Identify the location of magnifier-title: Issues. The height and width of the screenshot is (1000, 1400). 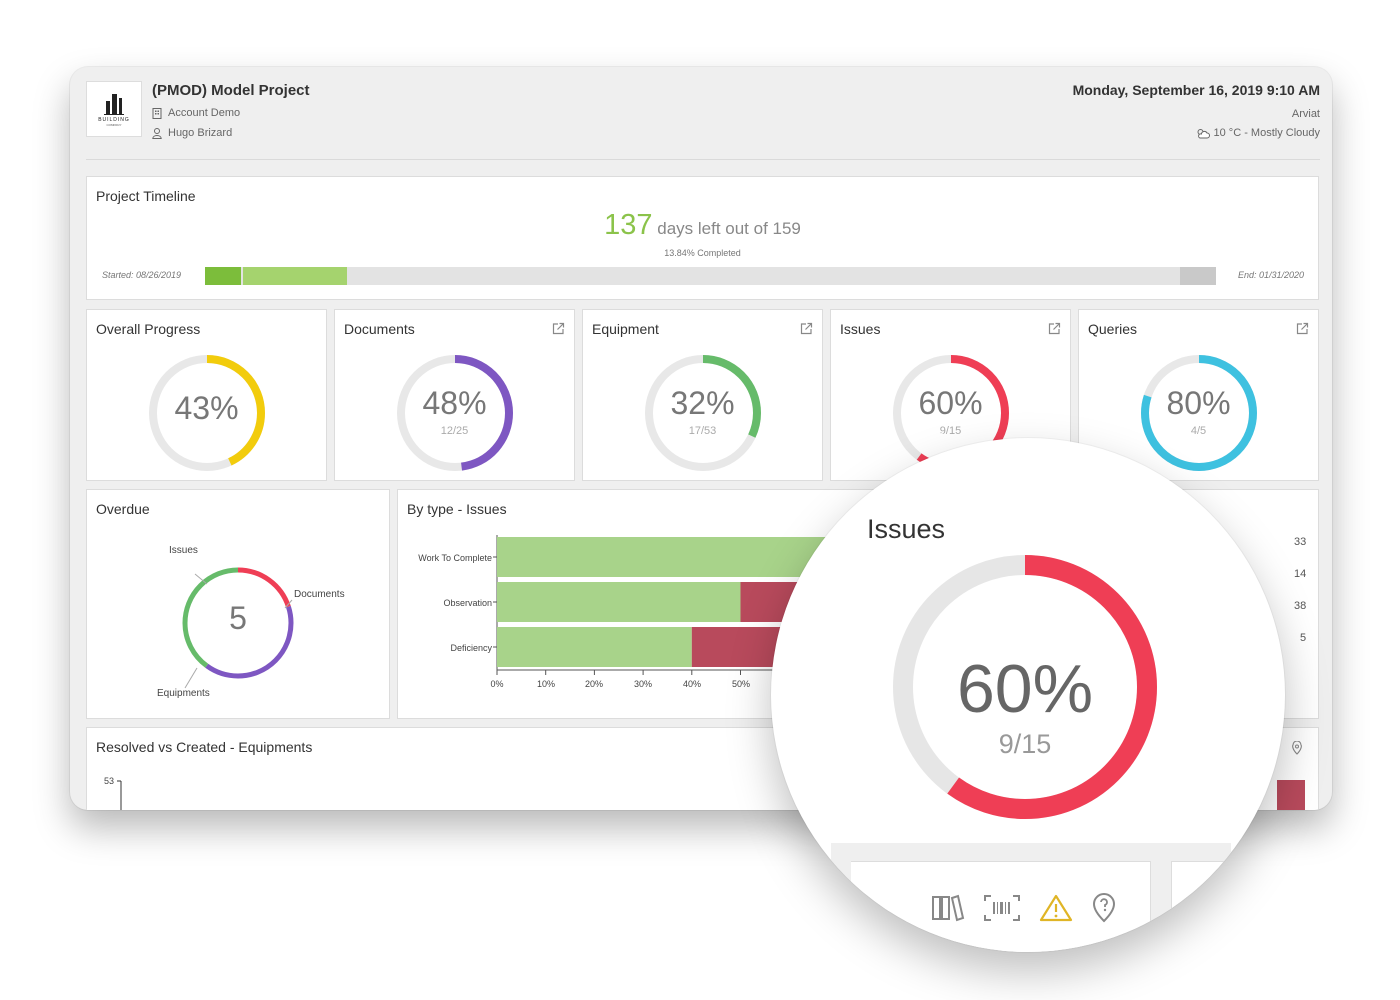
(906, 529).